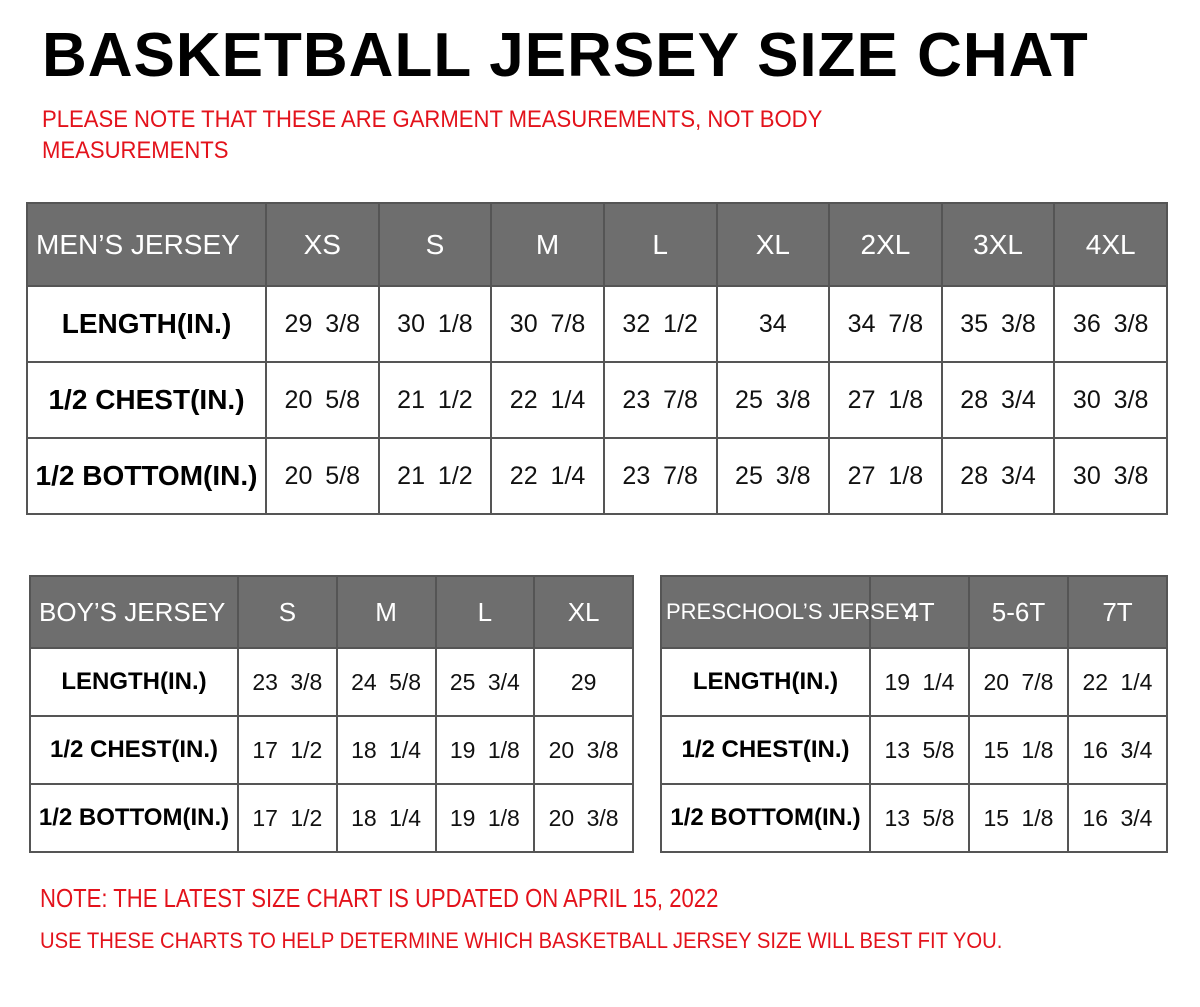  Describe the element at coordinates (1110, 244) in the screenshot. I see `size-header: 4XL` at that location.